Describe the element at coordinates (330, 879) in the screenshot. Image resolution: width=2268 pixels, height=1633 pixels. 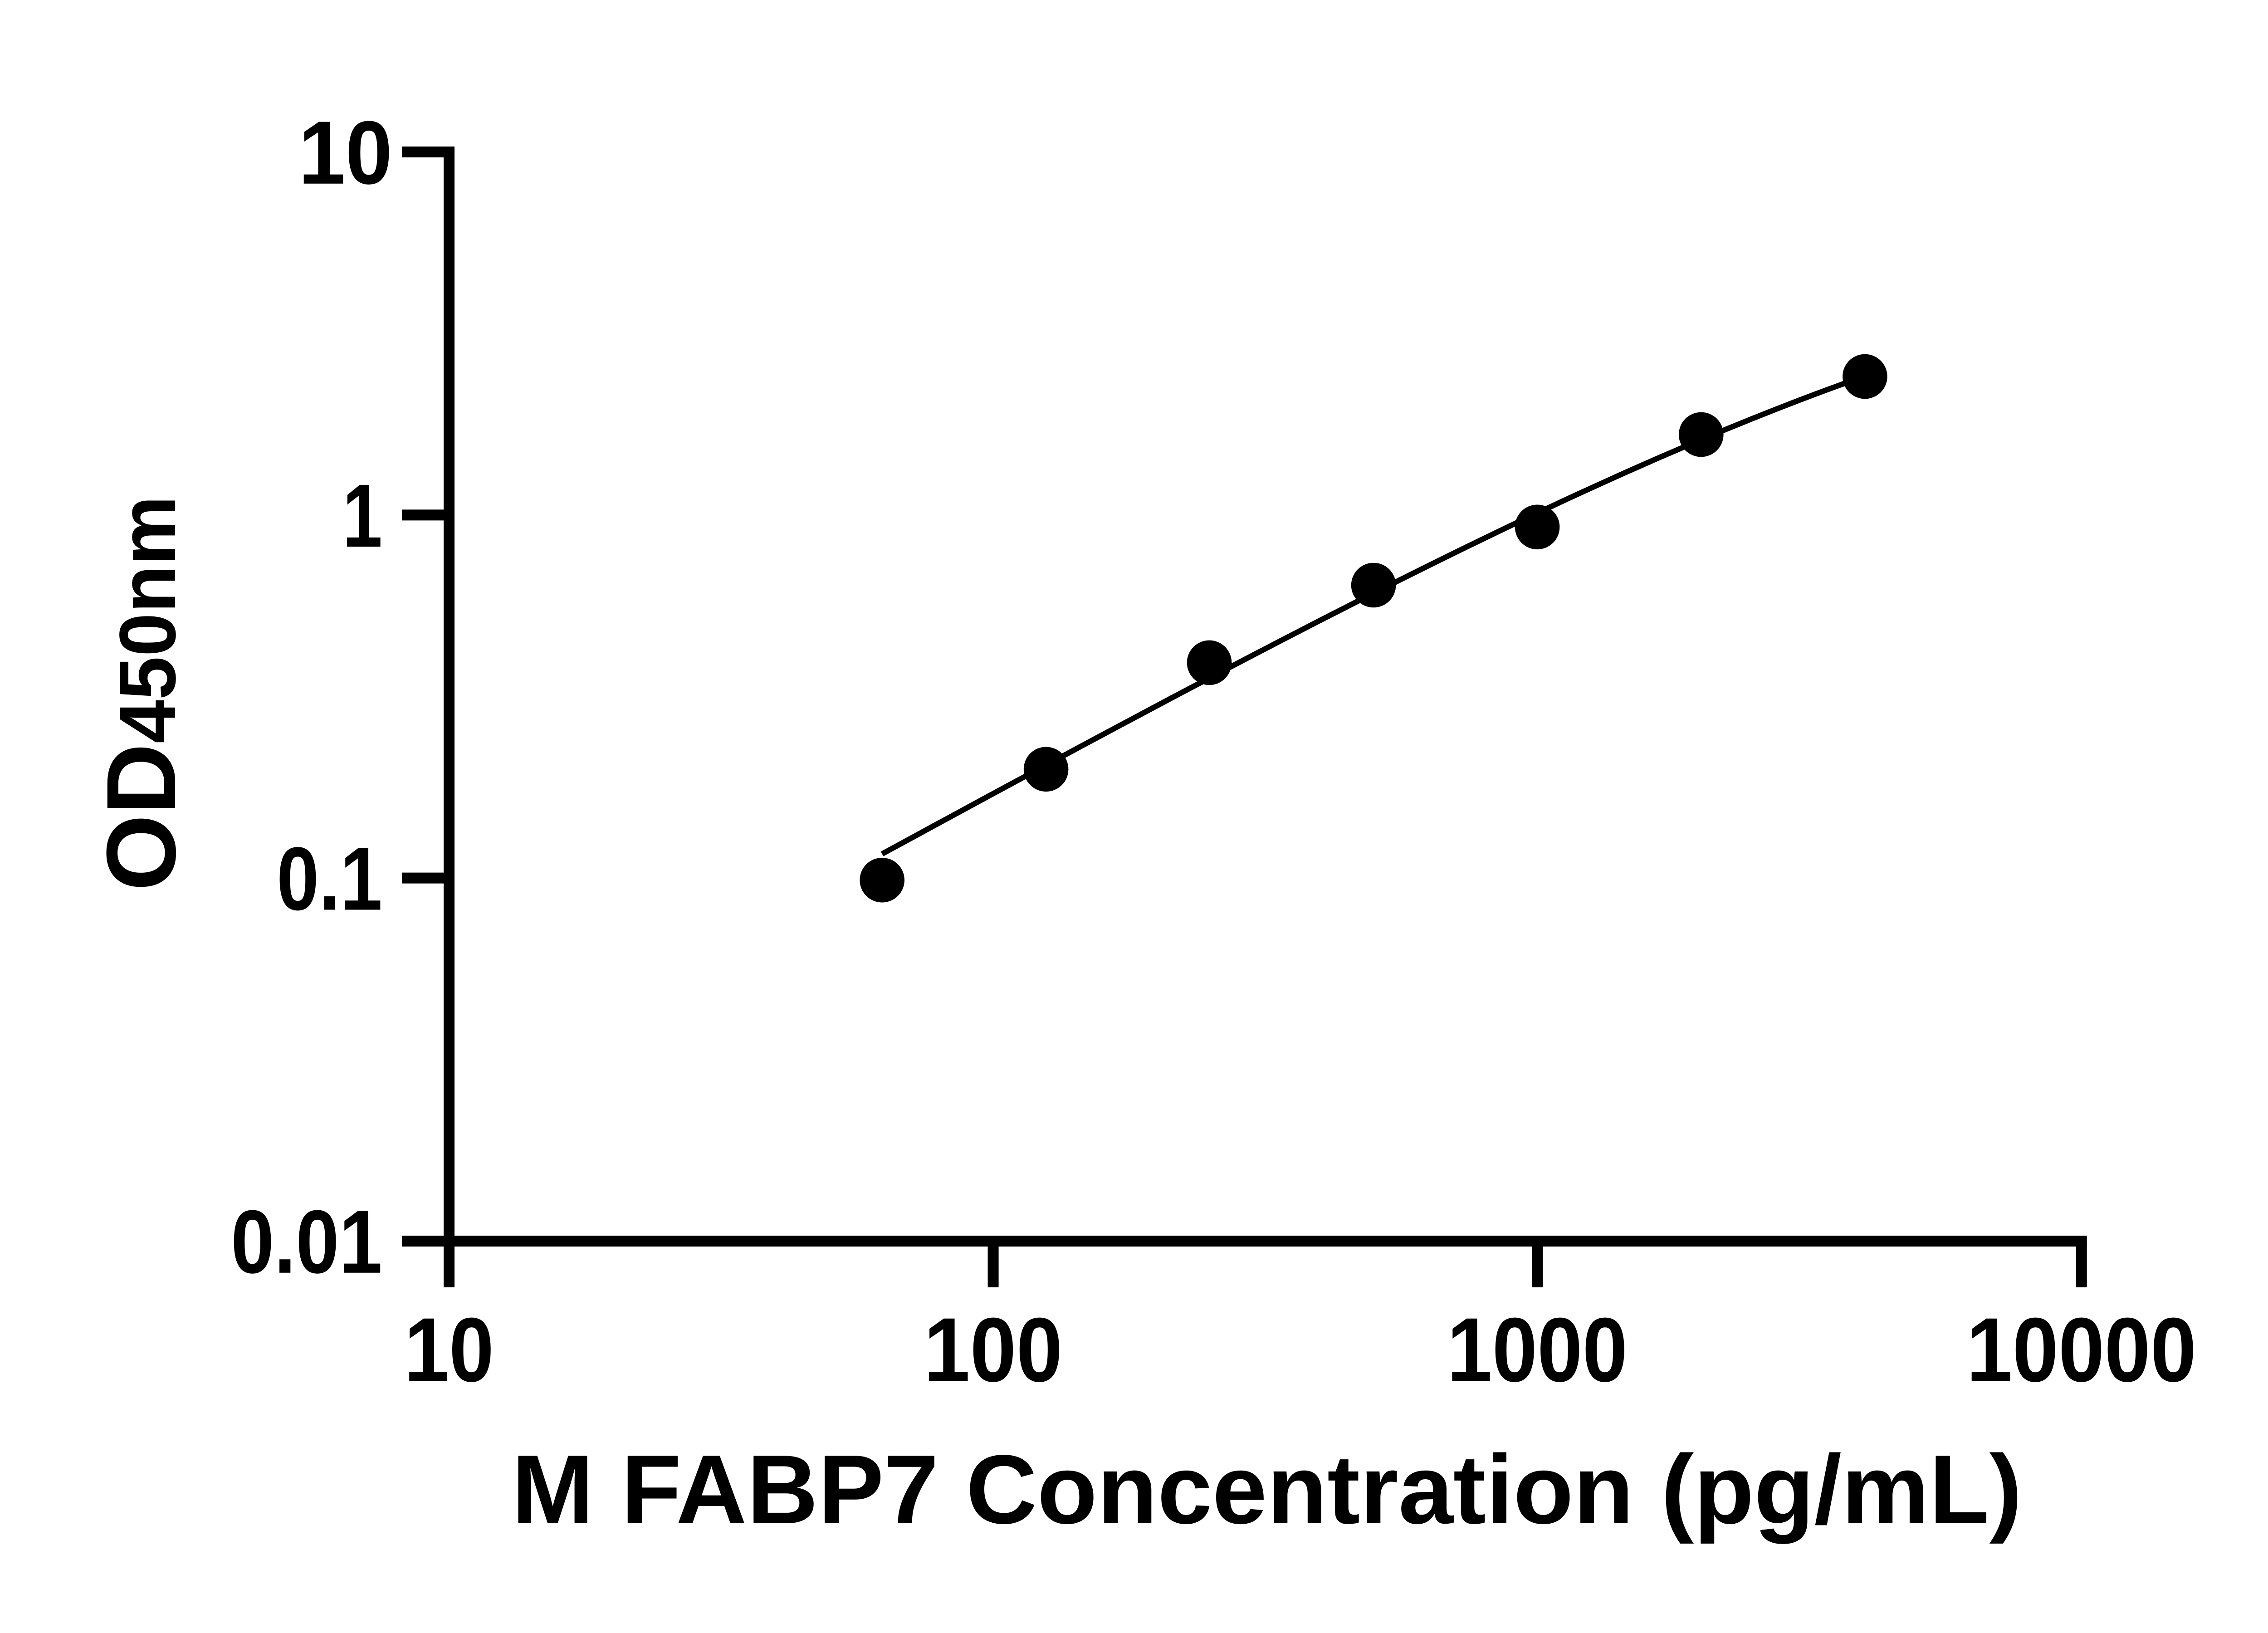
I see `svg-text: 0.1` at that location.